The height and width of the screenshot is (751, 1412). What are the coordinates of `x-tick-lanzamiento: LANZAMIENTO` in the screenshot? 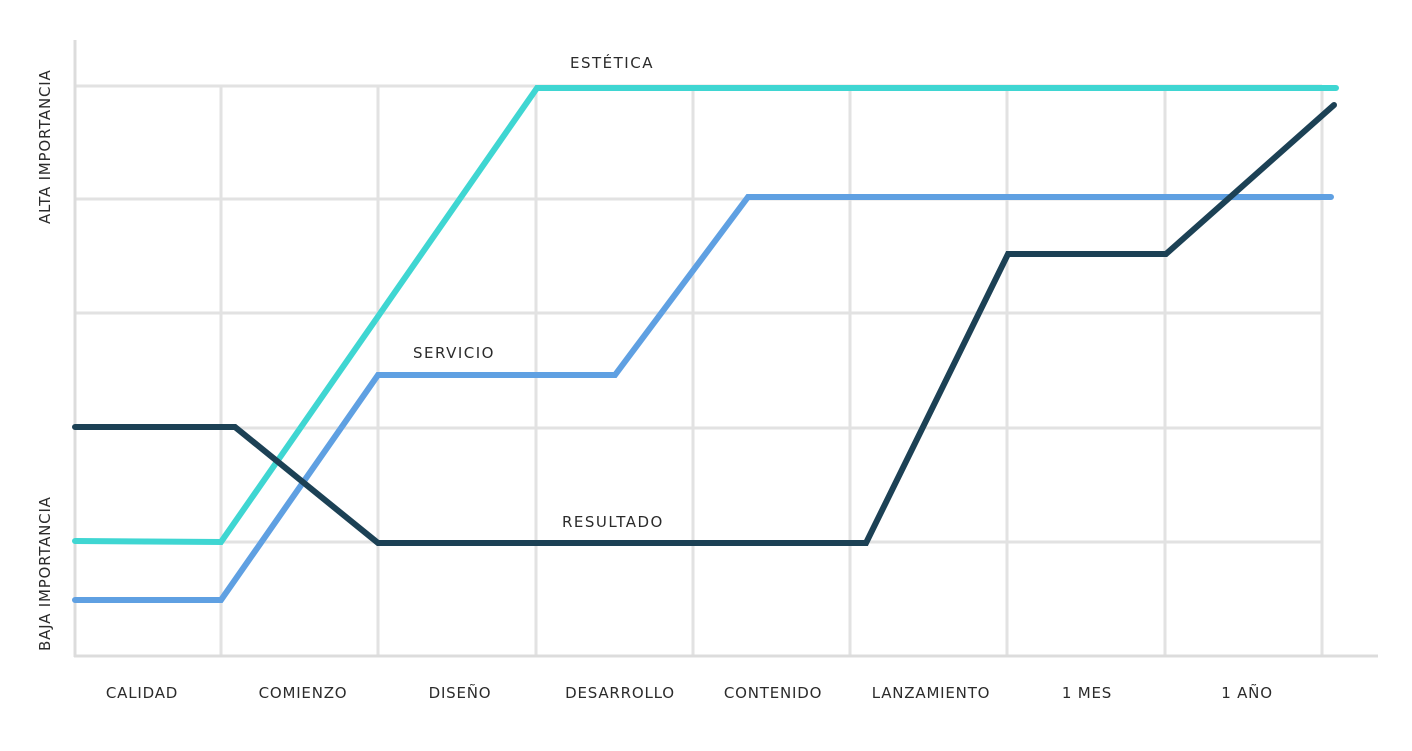 It's located at (931, 693).